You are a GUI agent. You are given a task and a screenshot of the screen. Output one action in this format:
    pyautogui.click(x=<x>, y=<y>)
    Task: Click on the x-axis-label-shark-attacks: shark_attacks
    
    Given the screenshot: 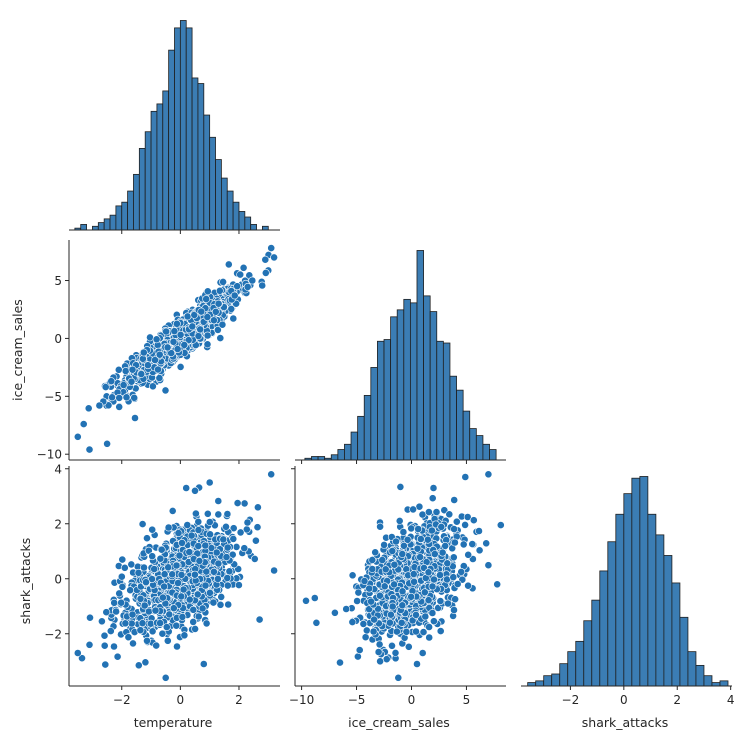 What is the action you would take?
    pyautogui.click(x=625, y=722)
    